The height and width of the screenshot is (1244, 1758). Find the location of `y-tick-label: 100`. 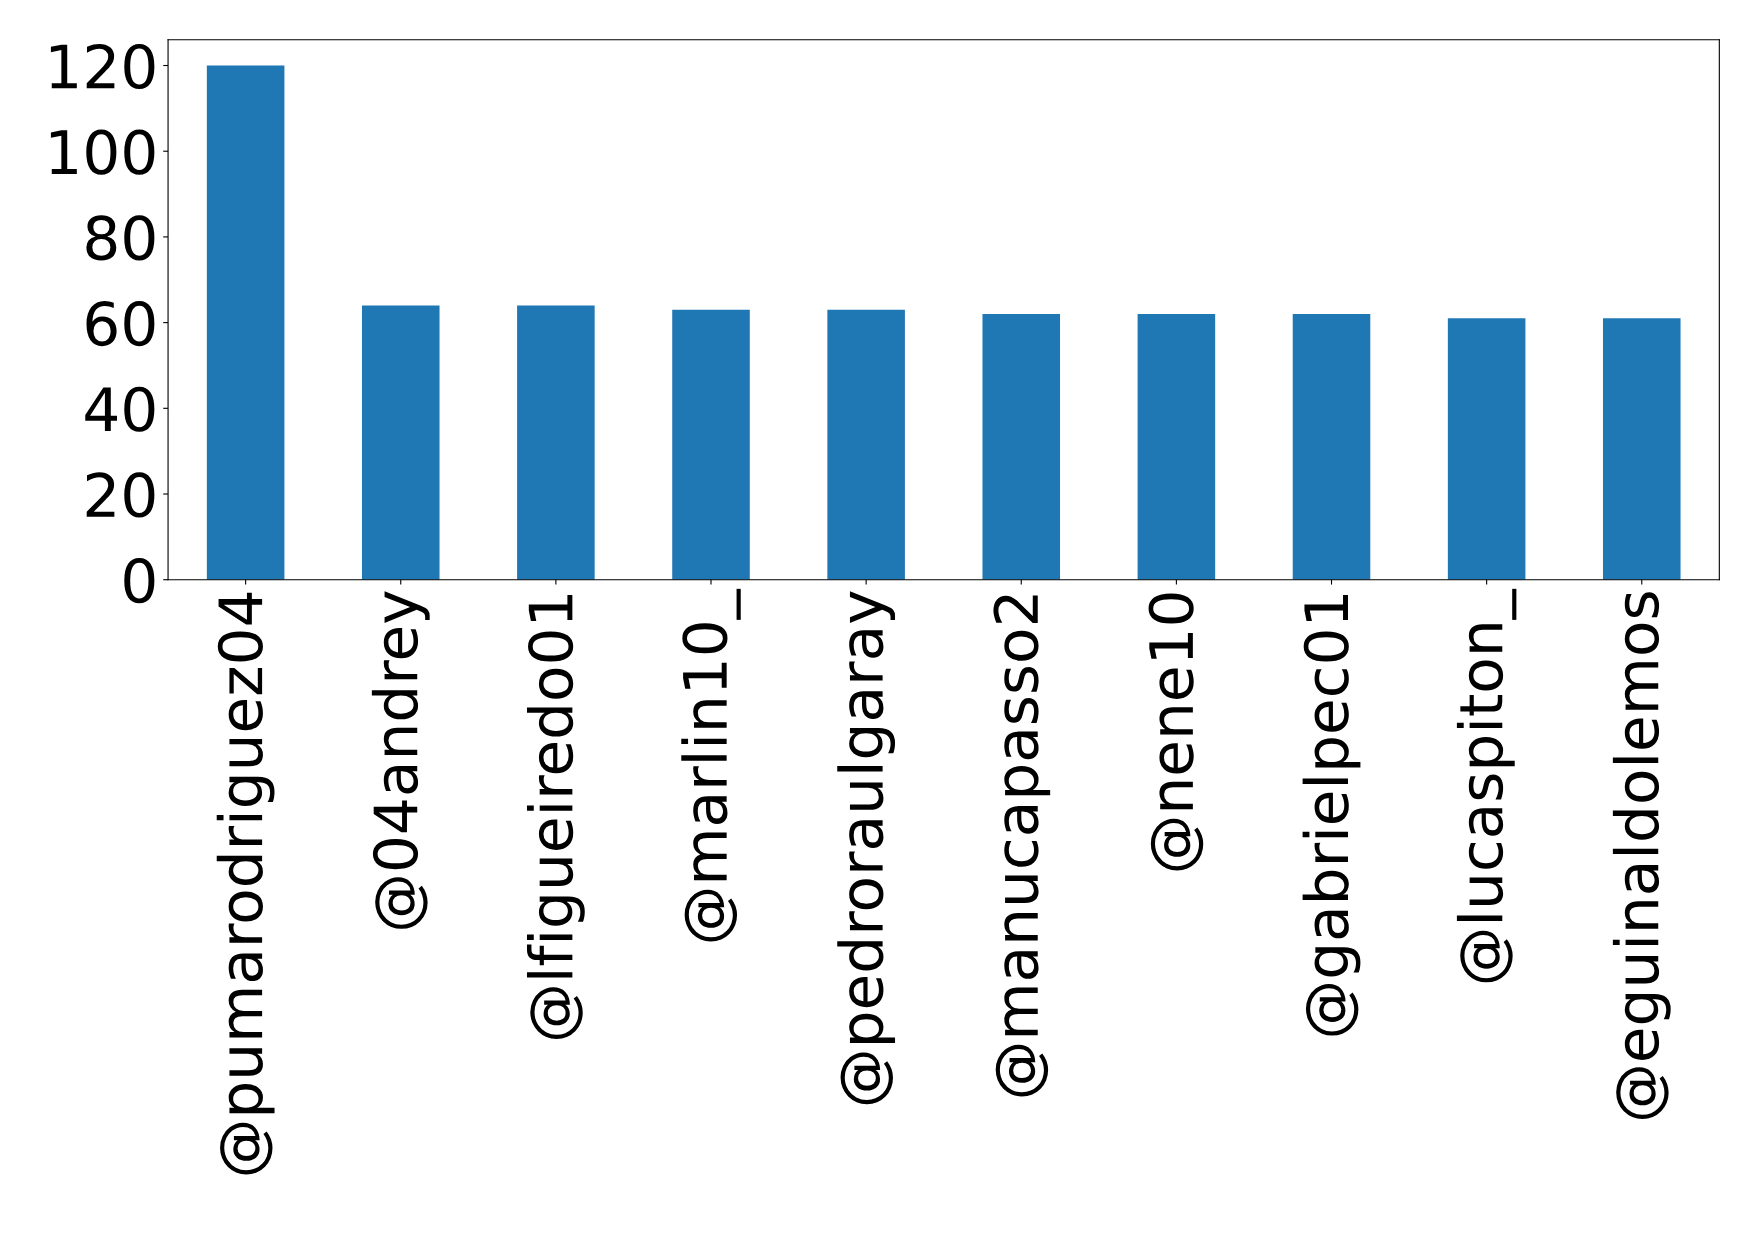

y-tick-label: 100 is located at coordinates (102, 152).